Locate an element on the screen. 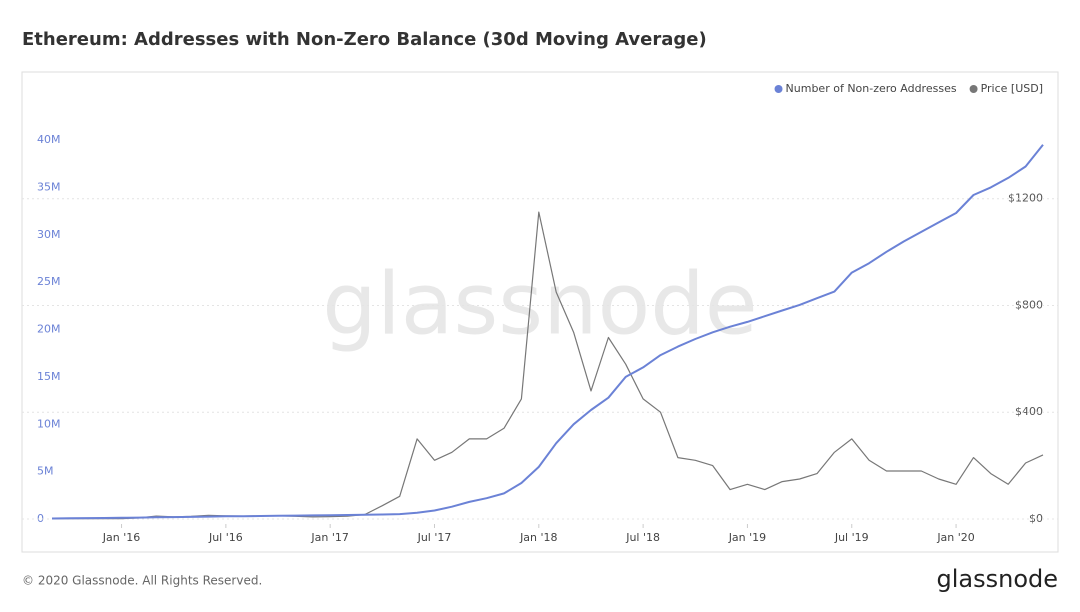  y2-tick-label: $1200 is located at coordinates (1025, 198).